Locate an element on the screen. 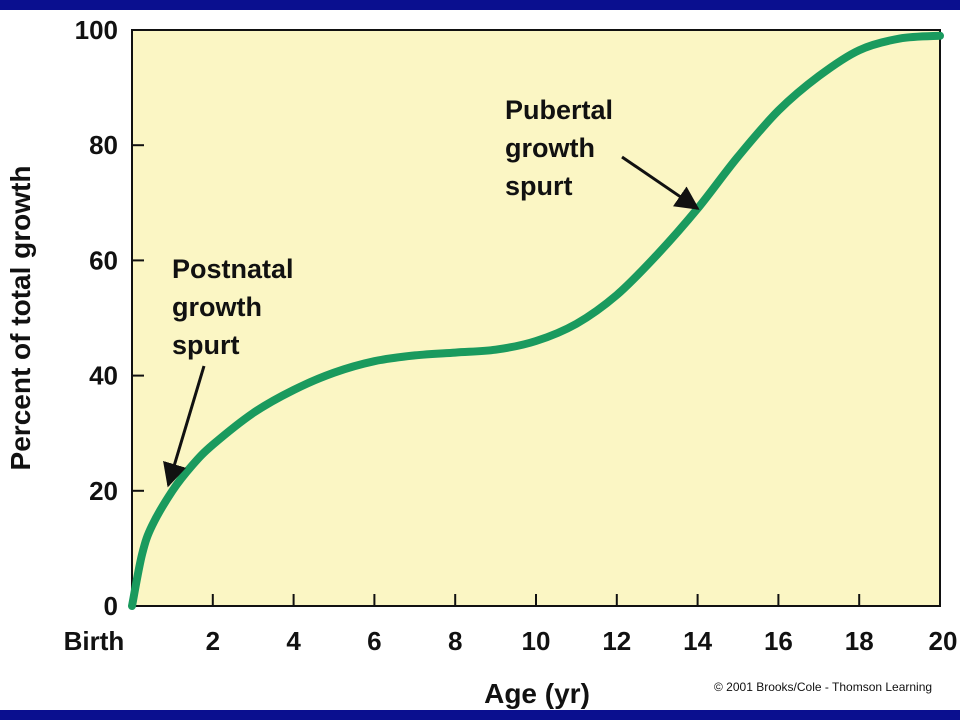  x-axis-title: Age (yr) is located at coordinates (537, 693).